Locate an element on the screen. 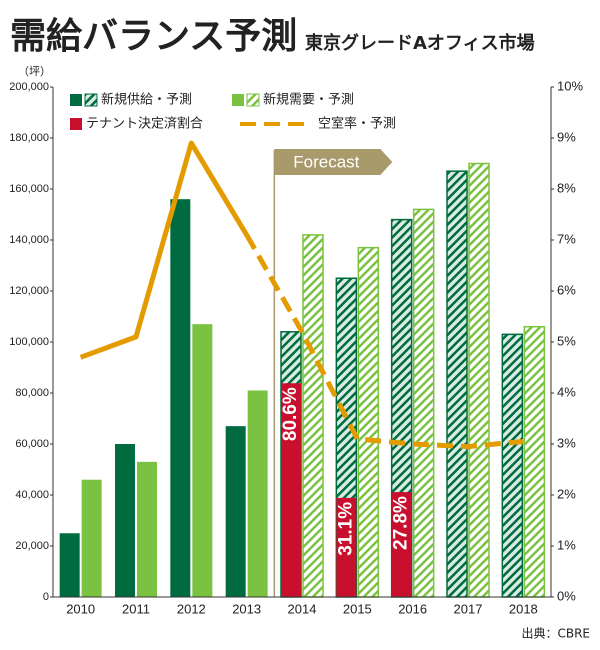 This screenshot has width=600, height=650. x-tick-label: 2016 is located at coordinates (412, 608).